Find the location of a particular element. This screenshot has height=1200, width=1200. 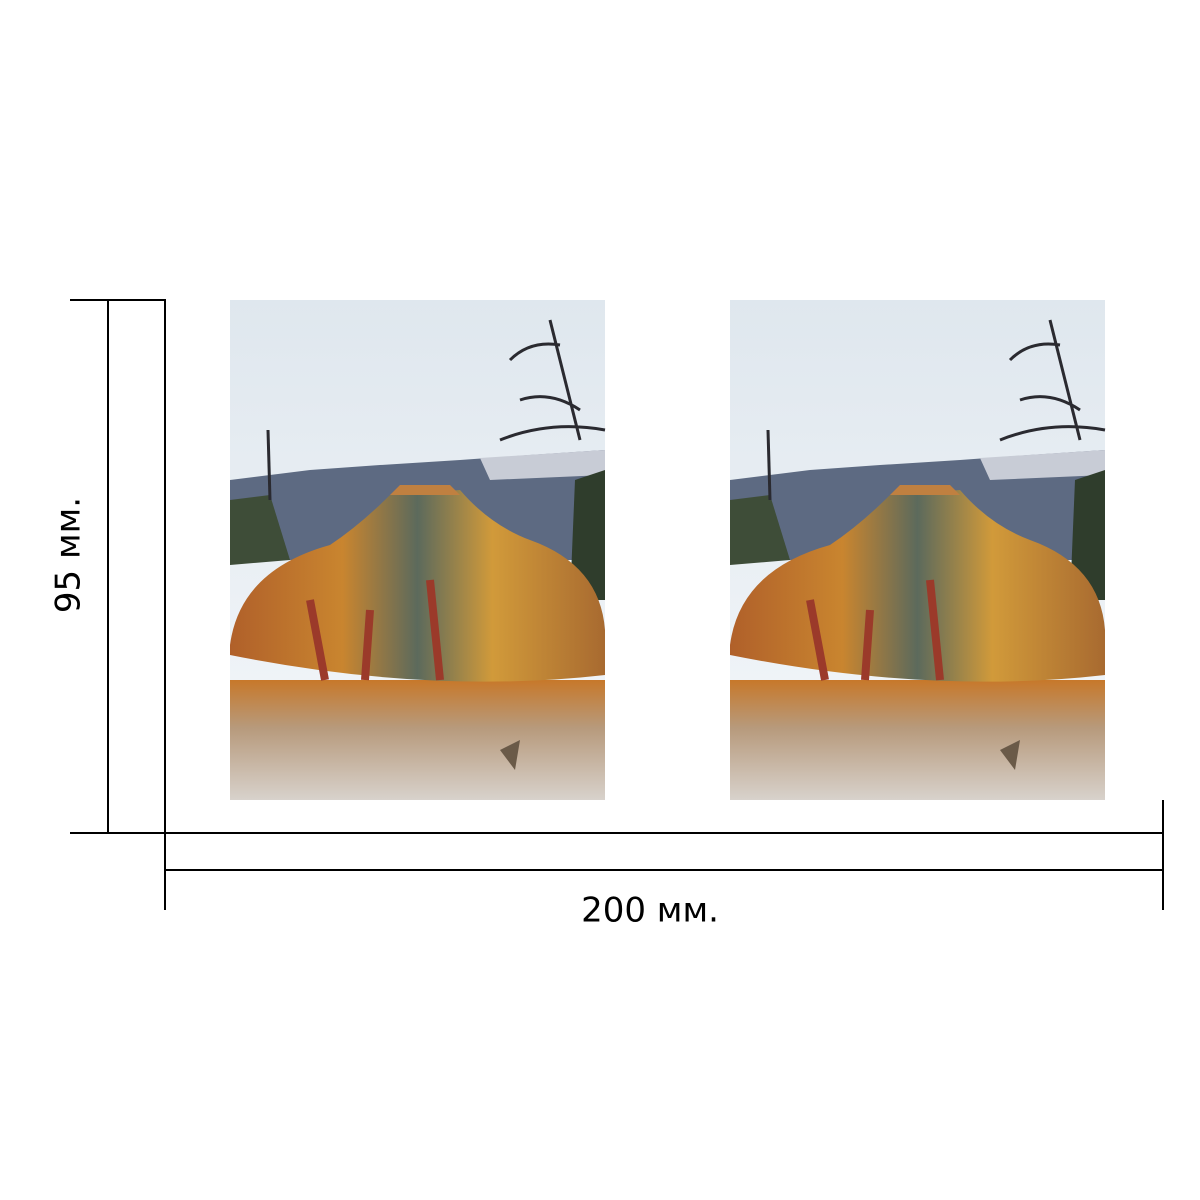

photo-left is located at coordinates (417, 550).